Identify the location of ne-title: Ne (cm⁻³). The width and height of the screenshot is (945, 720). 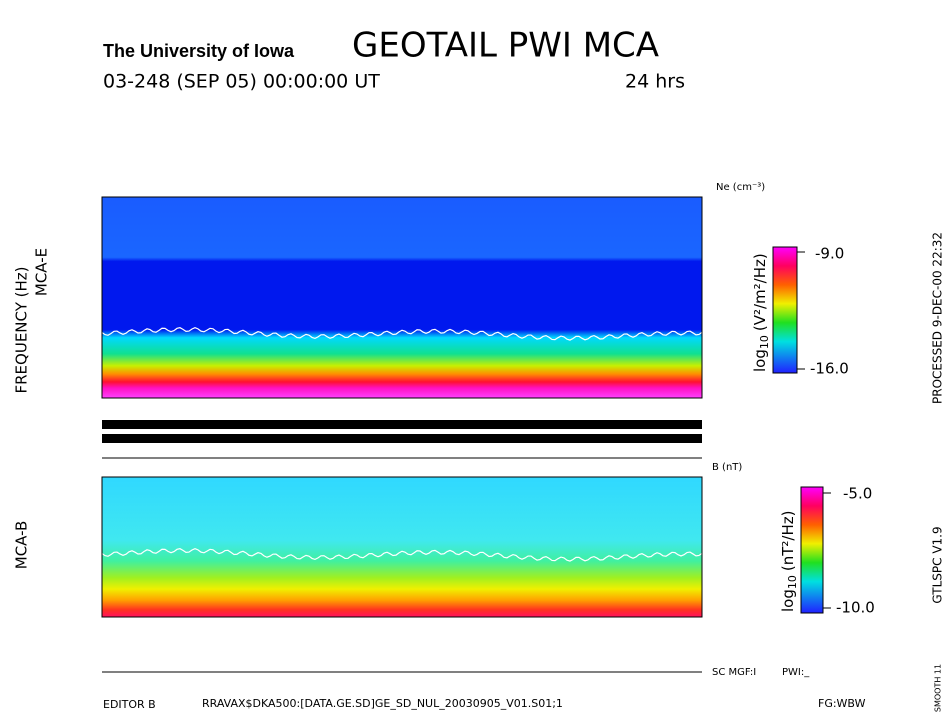
(740, 187).